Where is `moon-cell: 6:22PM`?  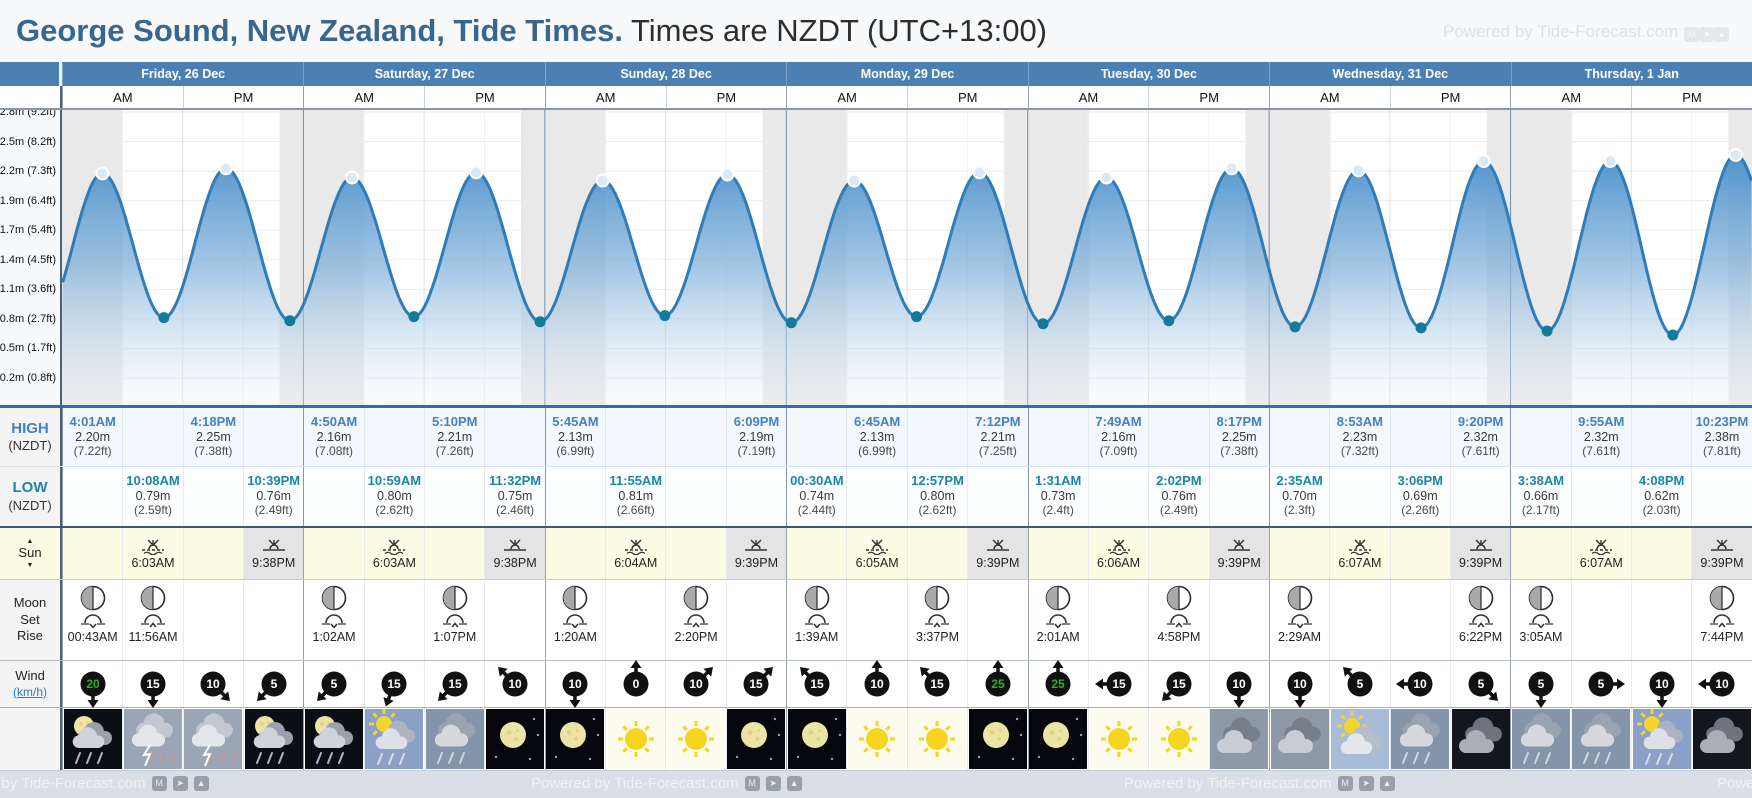 moon-cell: 6:22PM is located at coordinates (1479, 620).